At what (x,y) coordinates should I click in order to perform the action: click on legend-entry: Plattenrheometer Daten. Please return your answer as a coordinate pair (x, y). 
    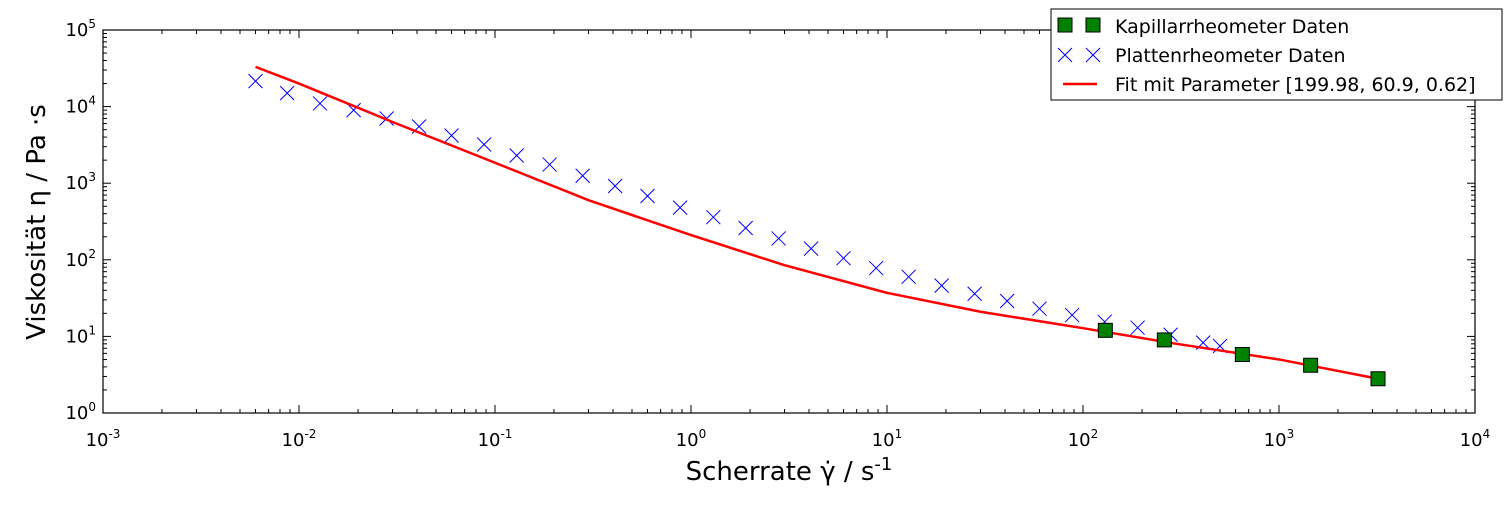
    Looking at the image, I should click on (1201, 56).